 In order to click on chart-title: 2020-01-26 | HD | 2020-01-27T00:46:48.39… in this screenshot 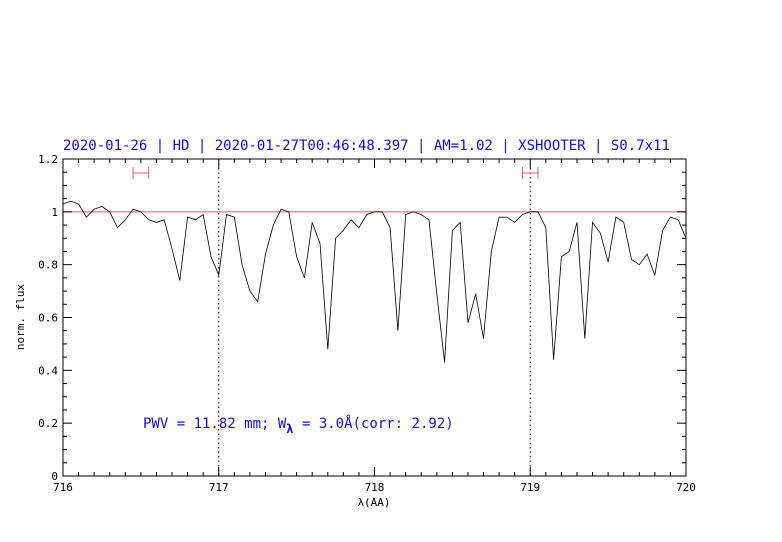, I will do `click(366, 146)`.